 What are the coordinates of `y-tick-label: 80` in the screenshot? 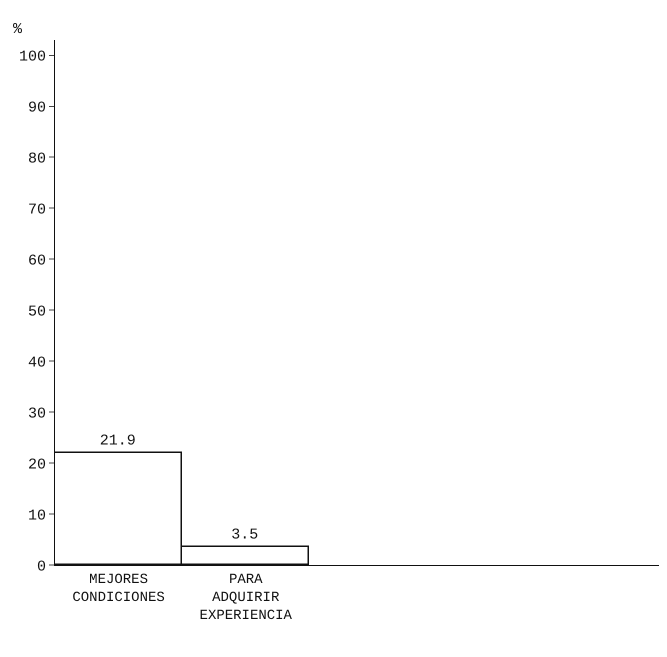 It's located at (37, 159).